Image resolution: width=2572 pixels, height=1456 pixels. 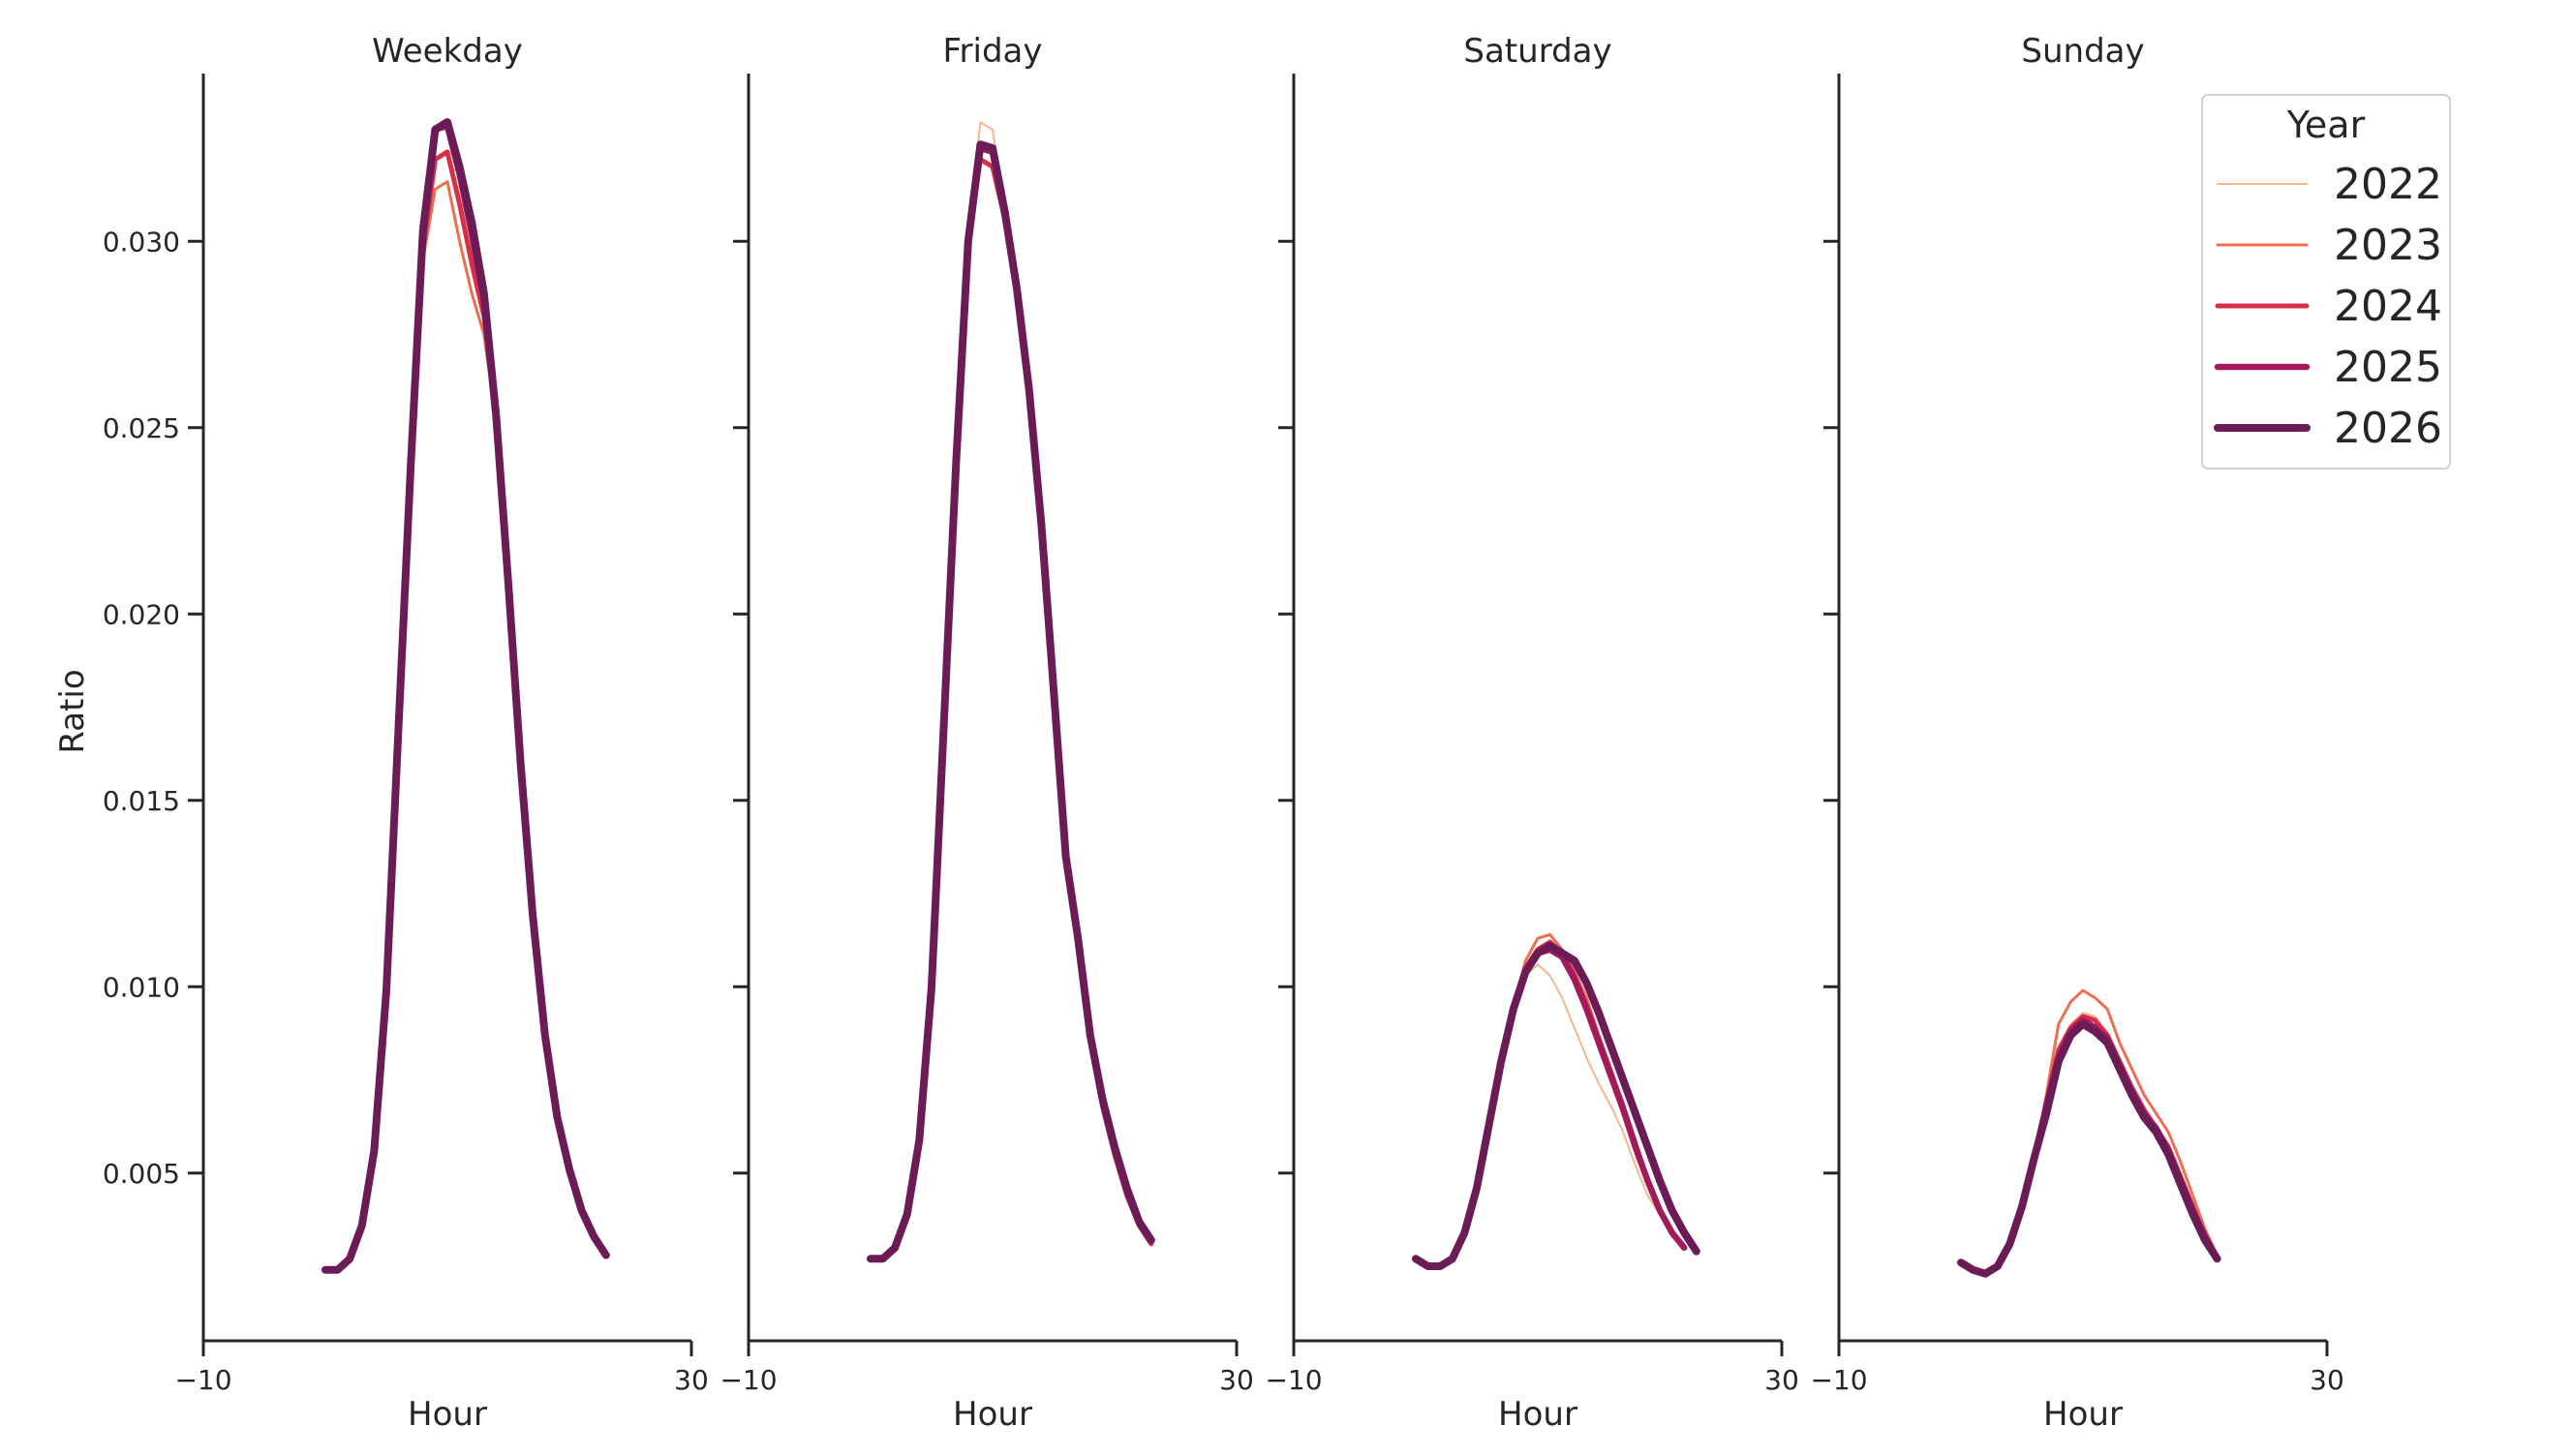 What do you see at coordinates (992, 52) in the screenshot?
I see `panel-title: Friday` at bounding box center [992, 52].